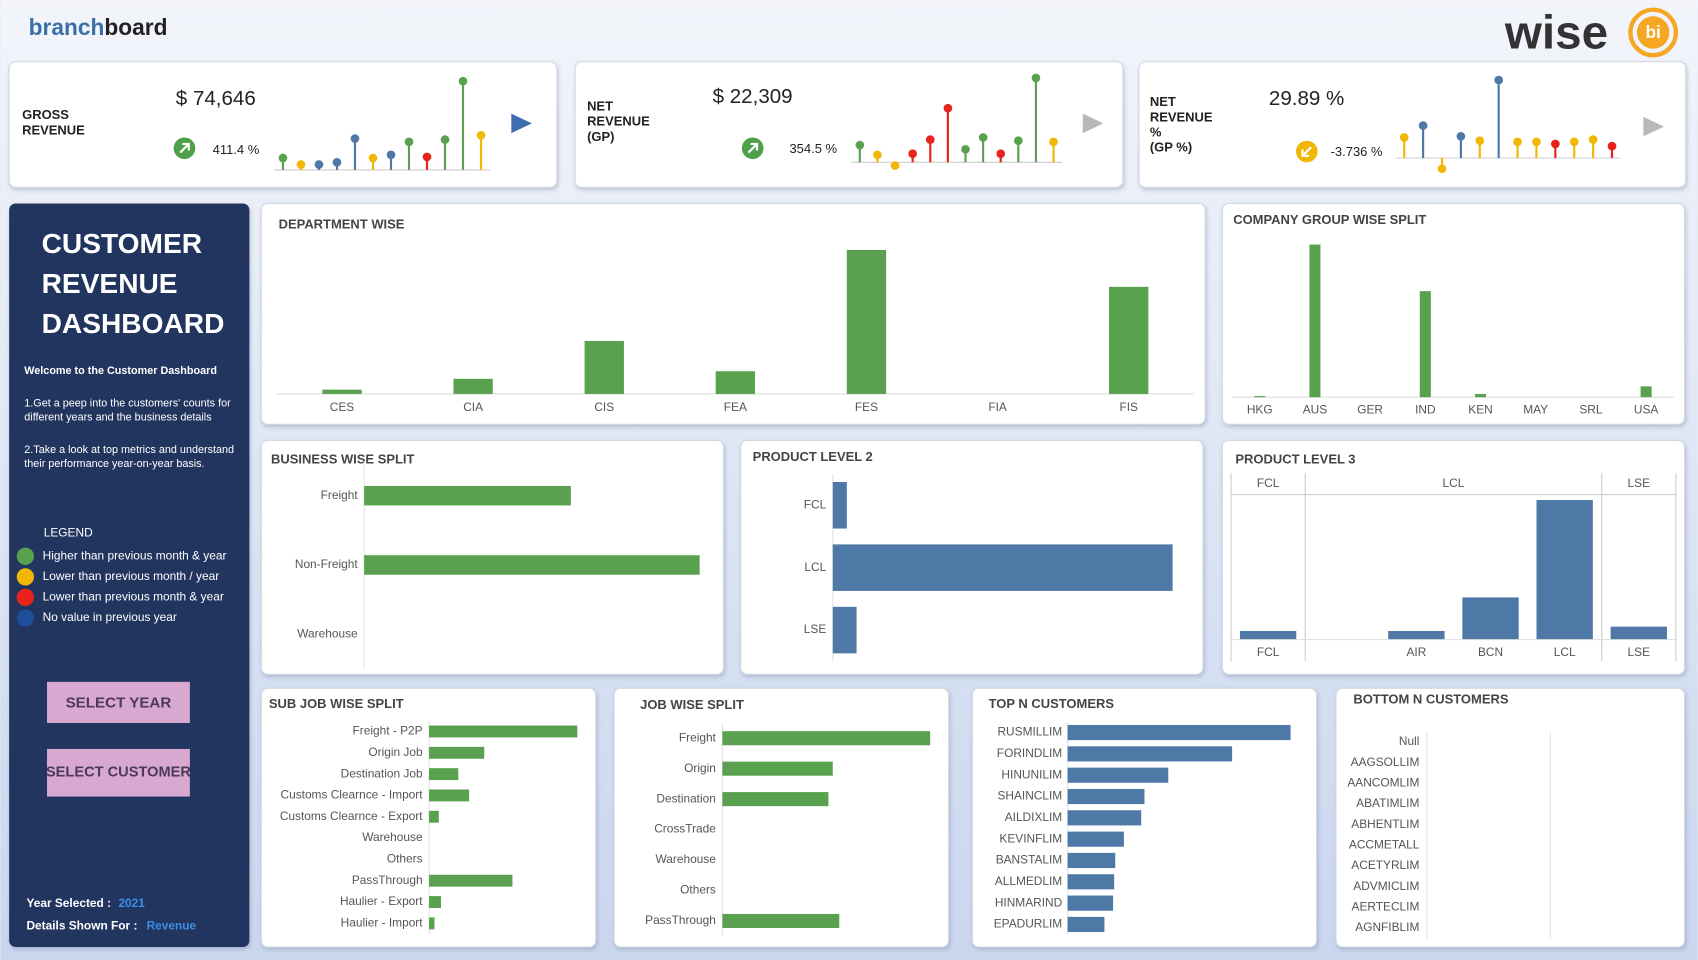 This screenshot has width=1698, height=960. What do you see at coordinates (1409, 741) in the screenshot?
I see `y-tick-label: Null` at bounding box center [1409, 741].